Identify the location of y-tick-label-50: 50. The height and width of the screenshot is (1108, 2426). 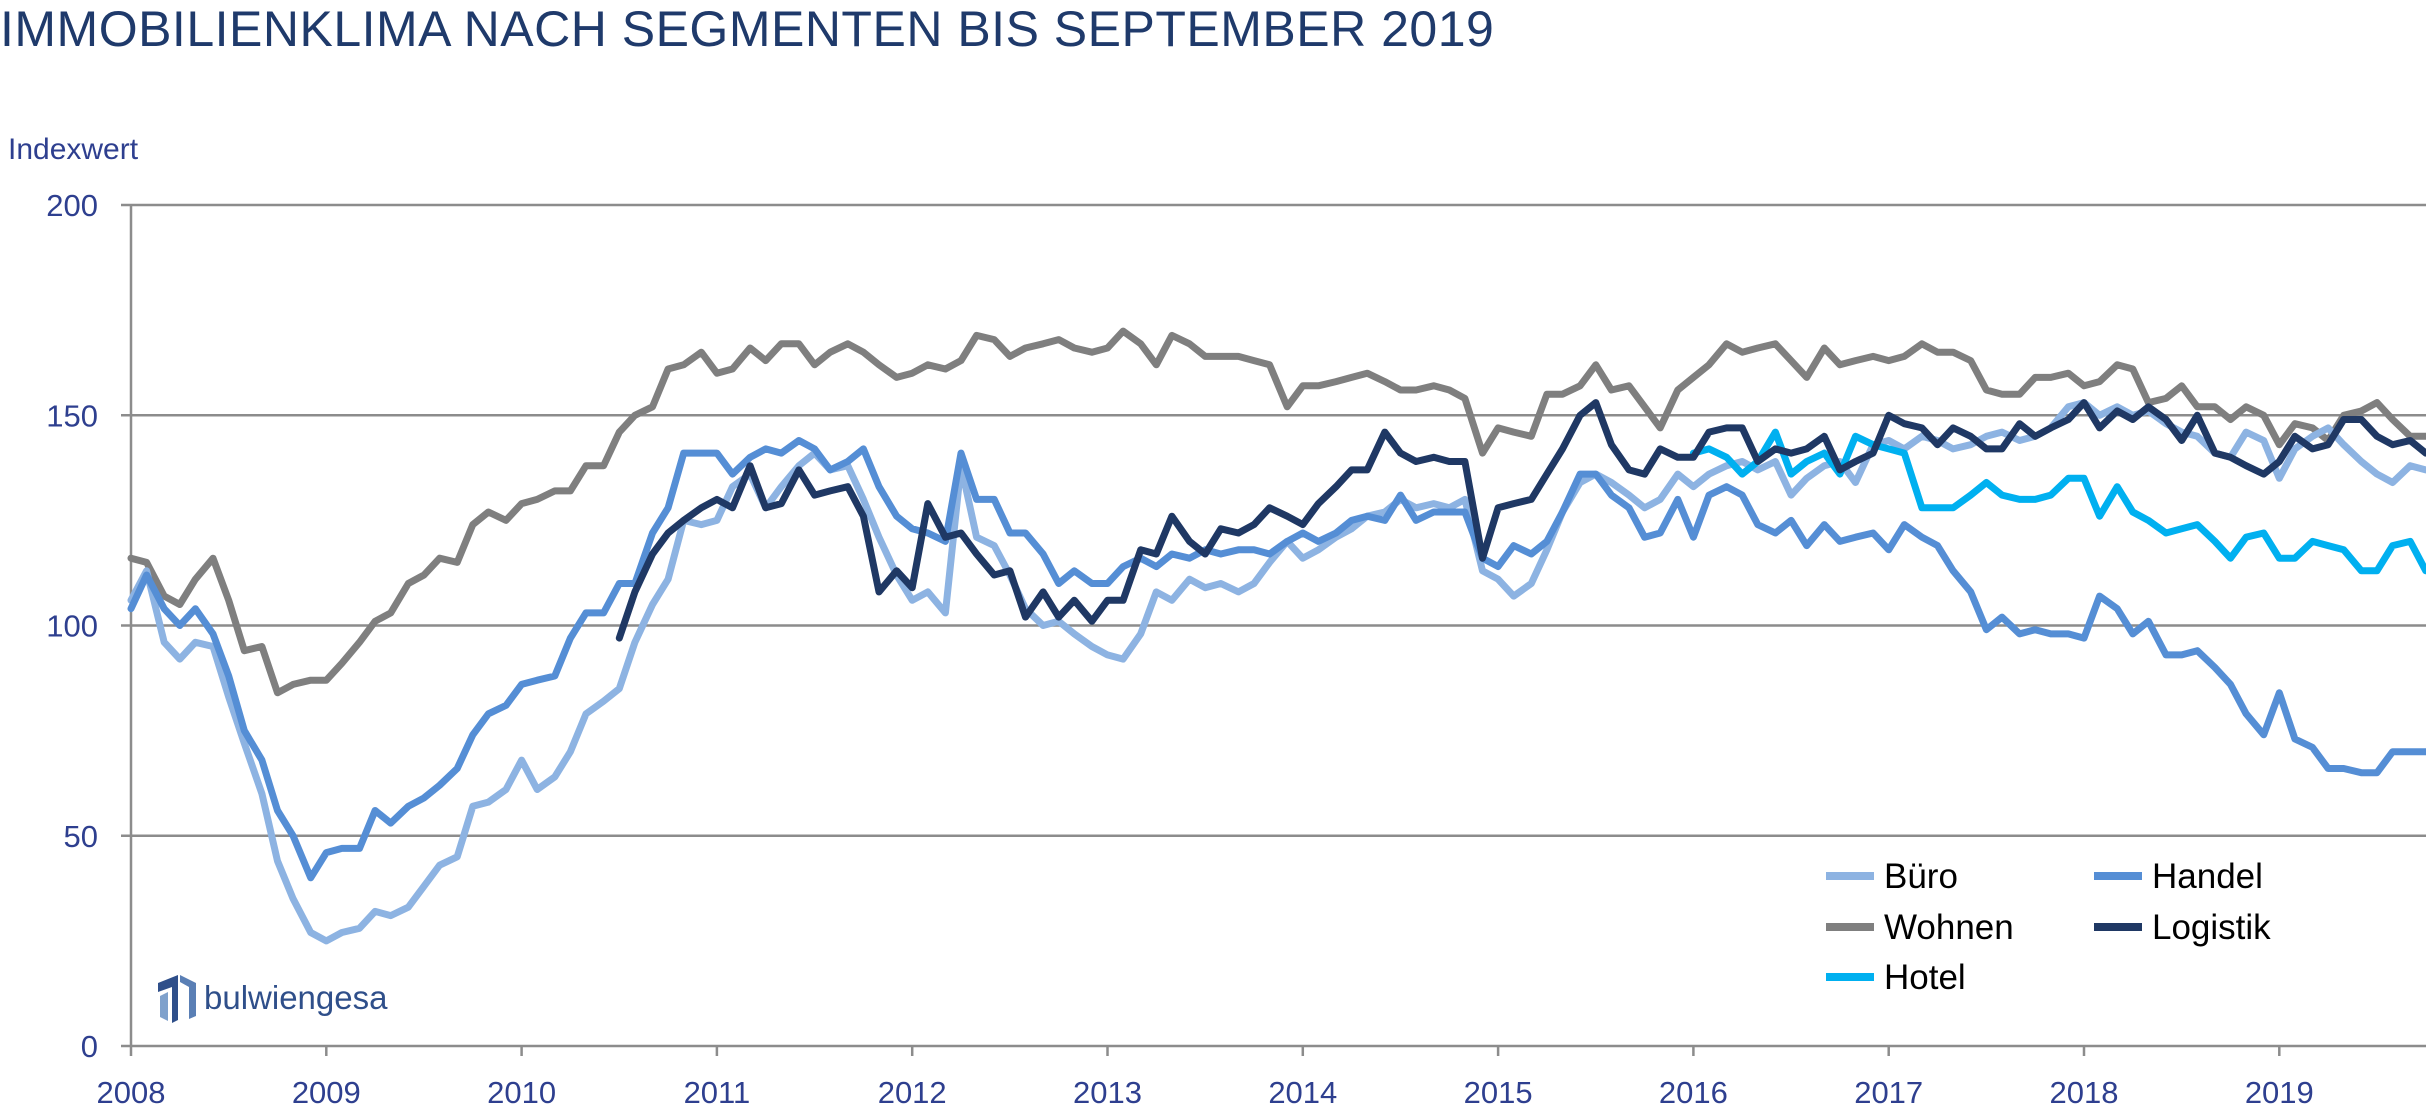
(81, 836).